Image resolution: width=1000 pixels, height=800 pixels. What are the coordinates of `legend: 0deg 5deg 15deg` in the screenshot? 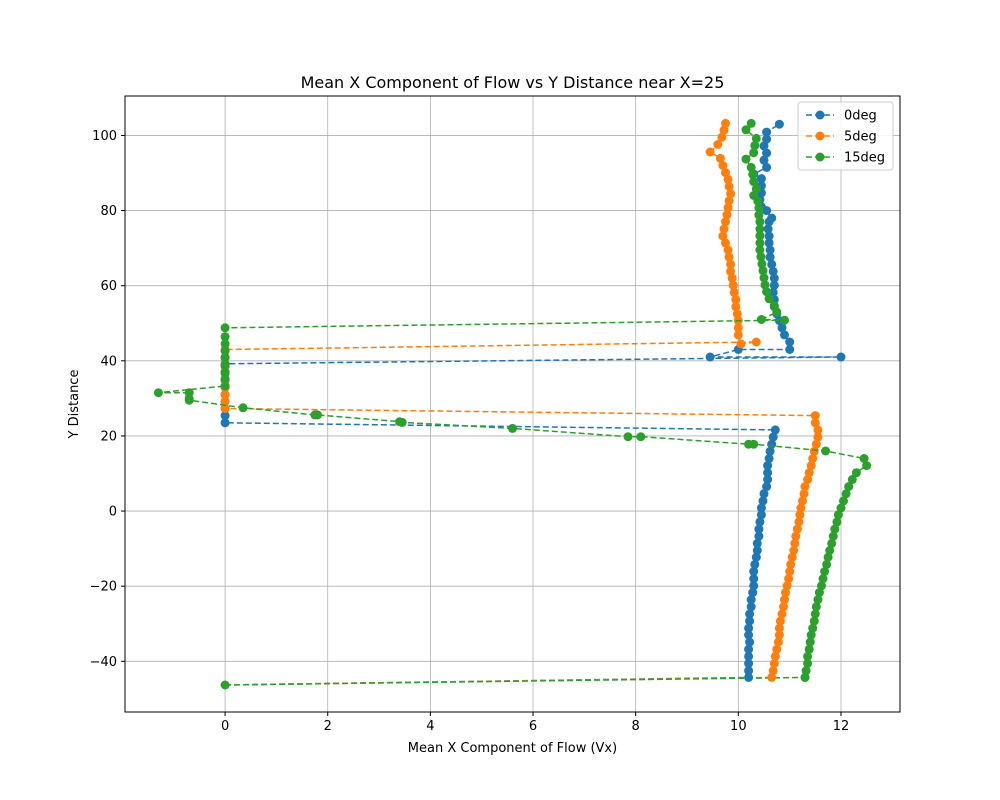 It's located at (845, 136).